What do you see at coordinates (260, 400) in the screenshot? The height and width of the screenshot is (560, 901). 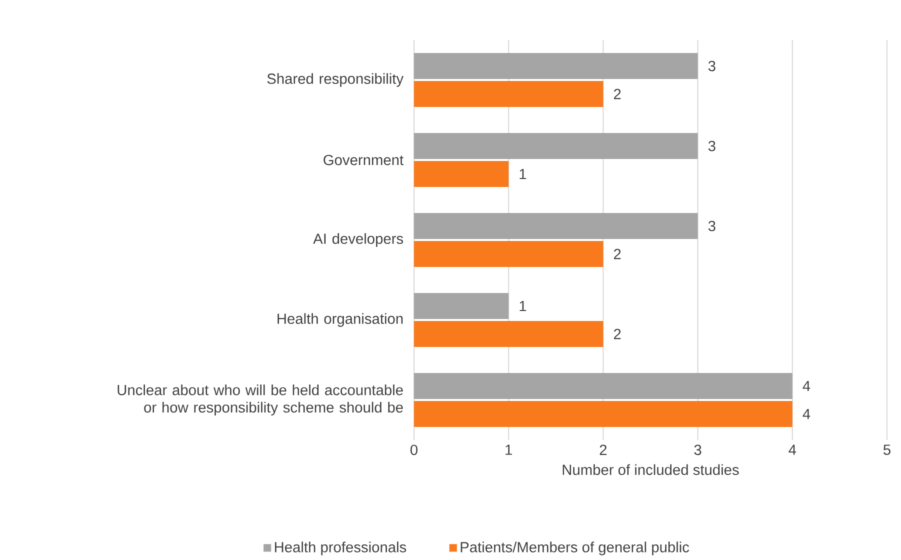 I see `y-tick-label: Unclear about who will be held accountable or how responsibility scheme should be` at bounding box center [260, 400].